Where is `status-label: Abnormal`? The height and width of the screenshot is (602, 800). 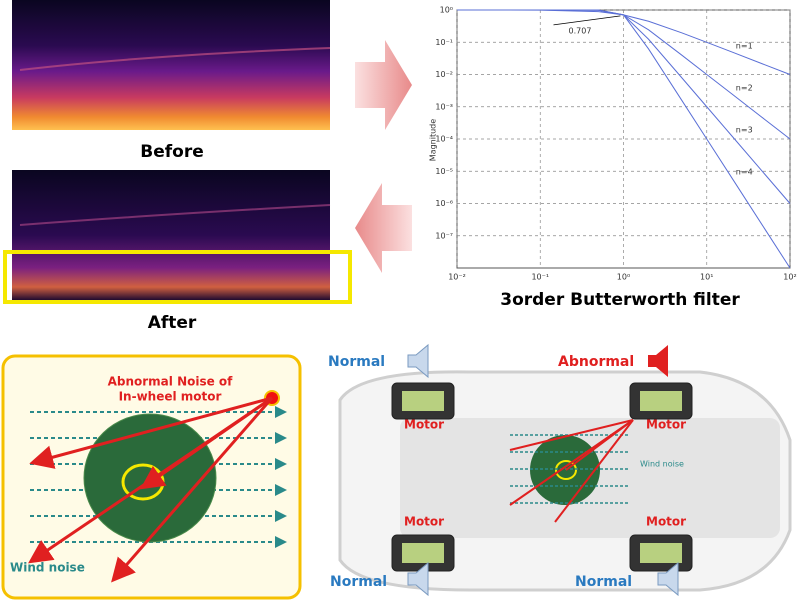 status-label: Abnormal is located at coordinates (596, 362).